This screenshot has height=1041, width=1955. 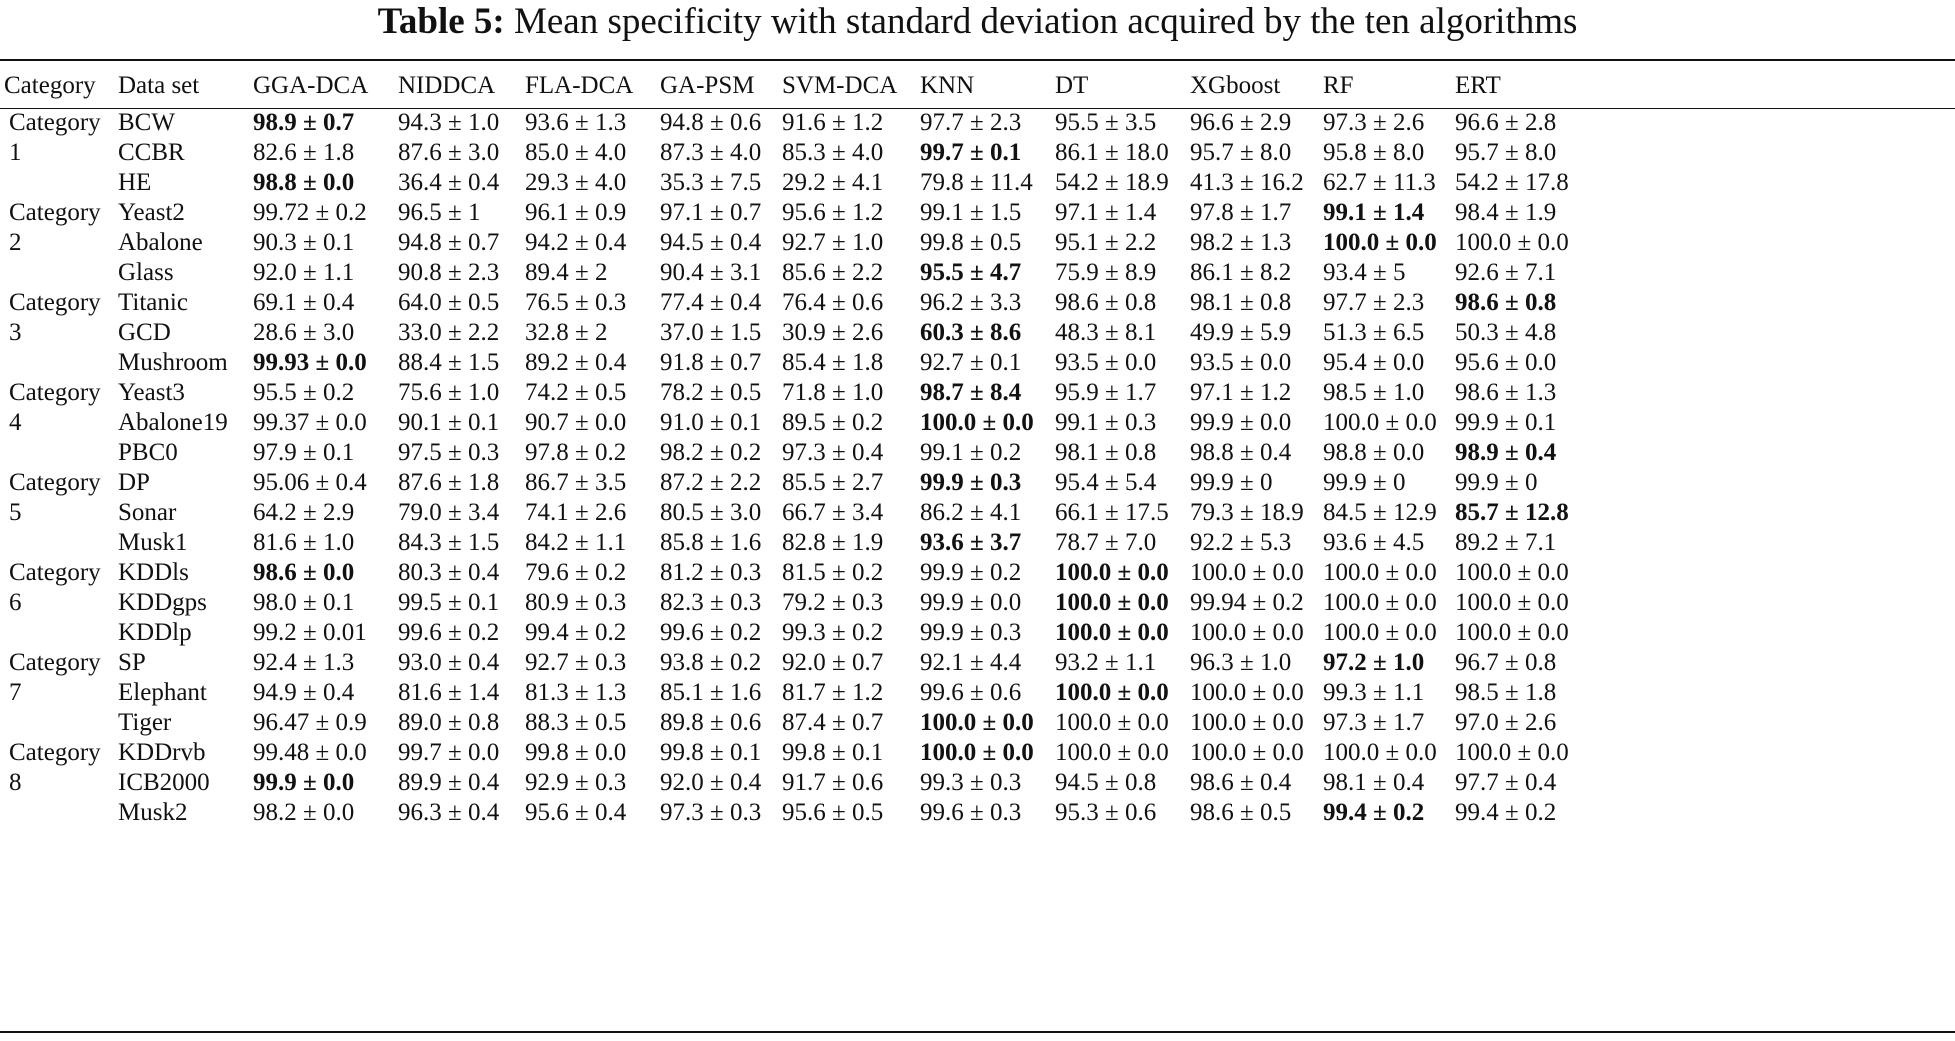 I want to click on table-cell: 89.9 ± 0.4, so click(x=449, y=782).